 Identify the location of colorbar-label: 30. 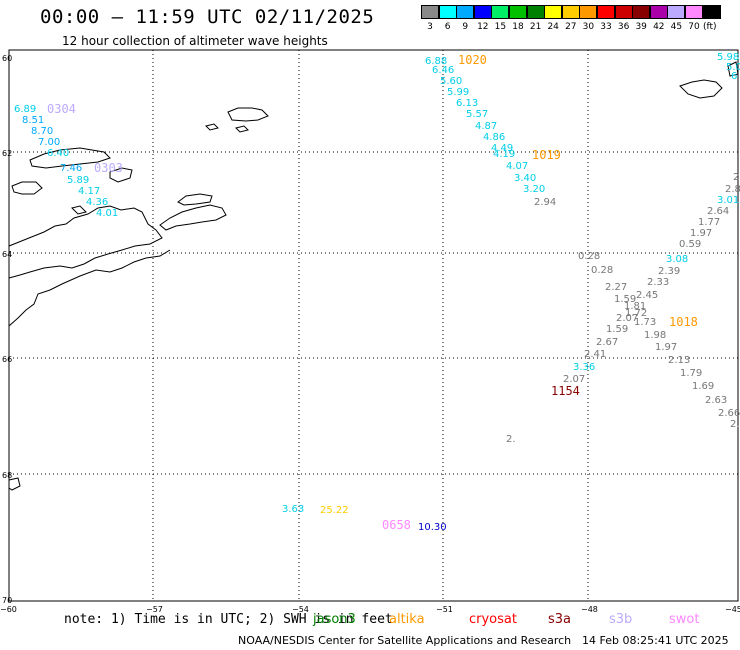
(588, 27).